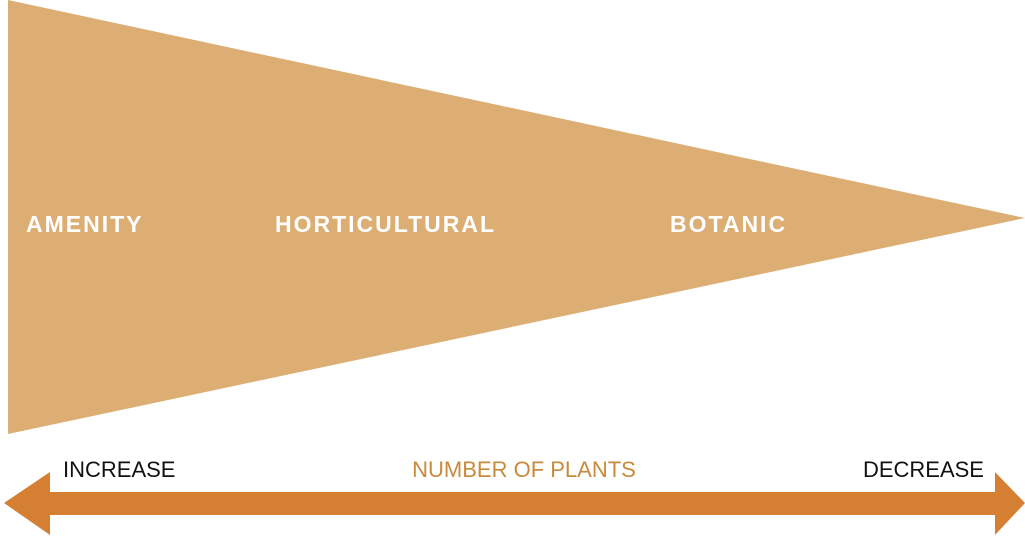  Describe the element at coordinates (85, 224) in the screenshot. I see `segment-label: AMENITY` at that location.